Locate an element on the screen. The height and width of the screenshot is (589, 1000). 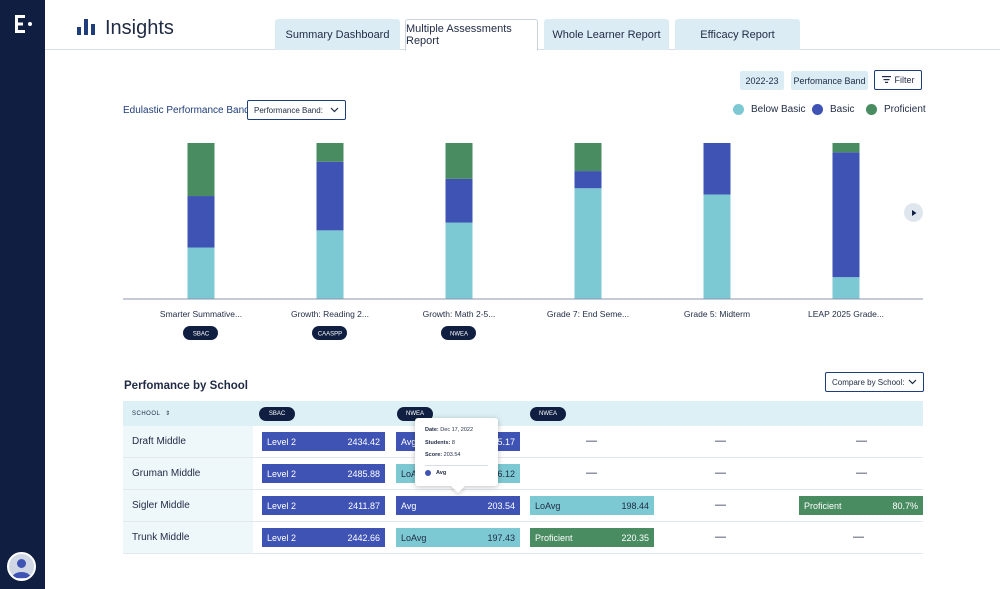
score-cell: Level 2 2485.88 is located at coordinates (323, 473).